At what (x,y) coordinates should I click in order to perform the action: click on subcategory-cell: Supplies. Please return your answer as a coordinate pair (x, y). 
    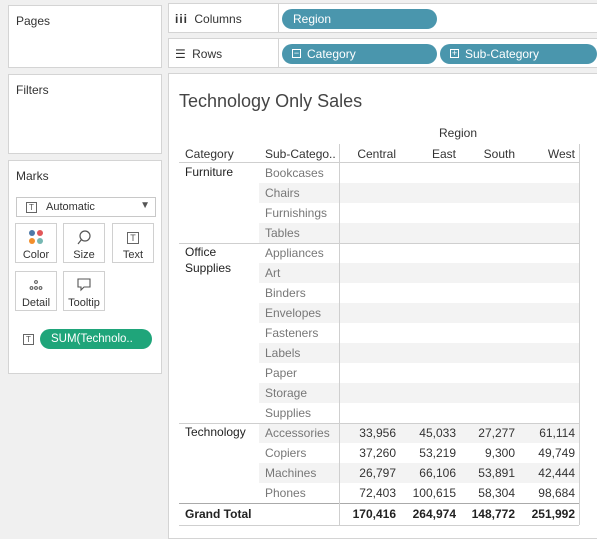
    Looking at the image, I should click on (288, 413).